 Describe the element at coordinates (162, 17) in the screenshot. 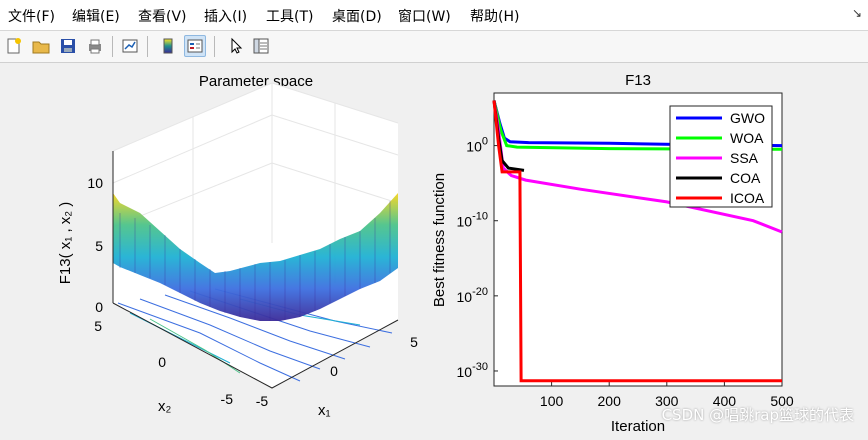

I see `menu-view: 查看(V)` at that location.